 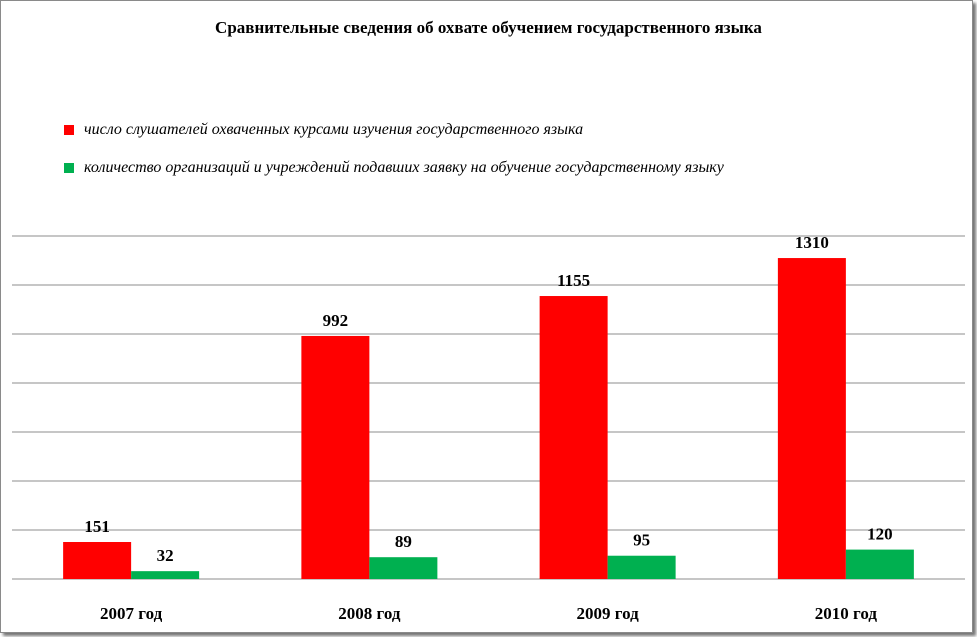 What do you see at coordinates (369, 613) in the screenshot?
I see `x-tick-label: 2008 год` at bounding box center [369, 613].